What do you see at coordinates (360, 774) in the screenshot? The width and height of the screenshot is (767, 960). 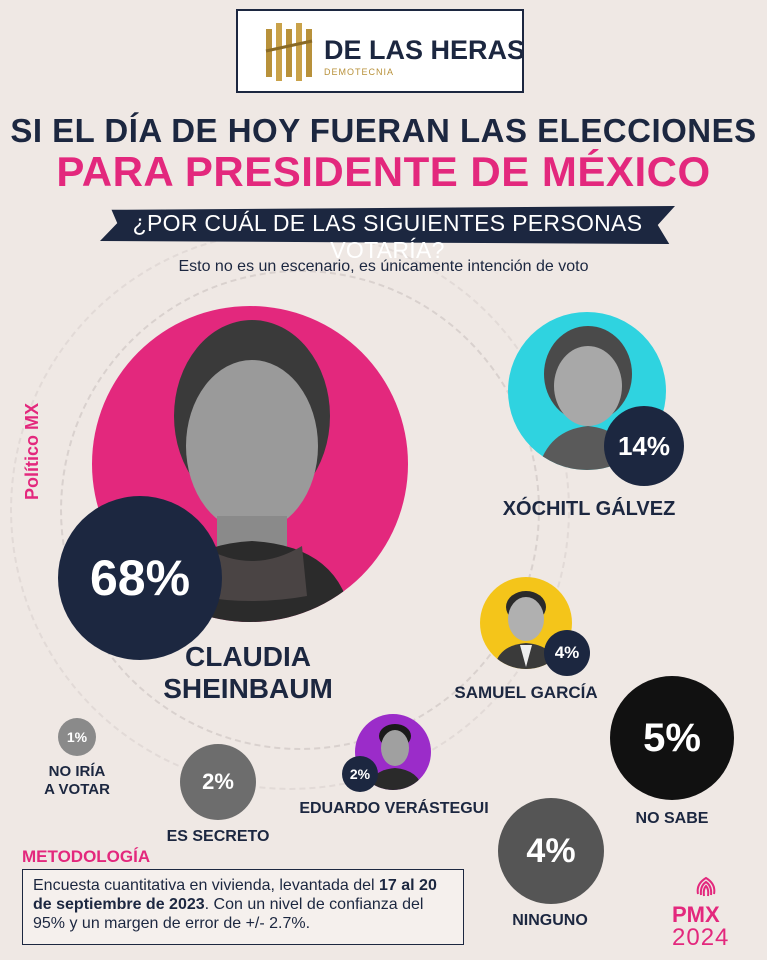 I see `verastegui-percentage: 2%` at bounding box center [360, 774].